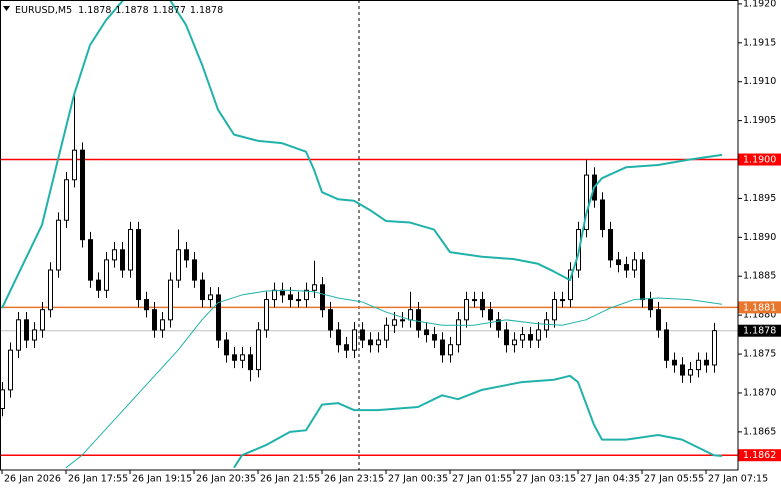 Image resolution: width=781 pixels, height=489 pixels. I want to click on y-tick-label: 1.1920, so click(759, 4).